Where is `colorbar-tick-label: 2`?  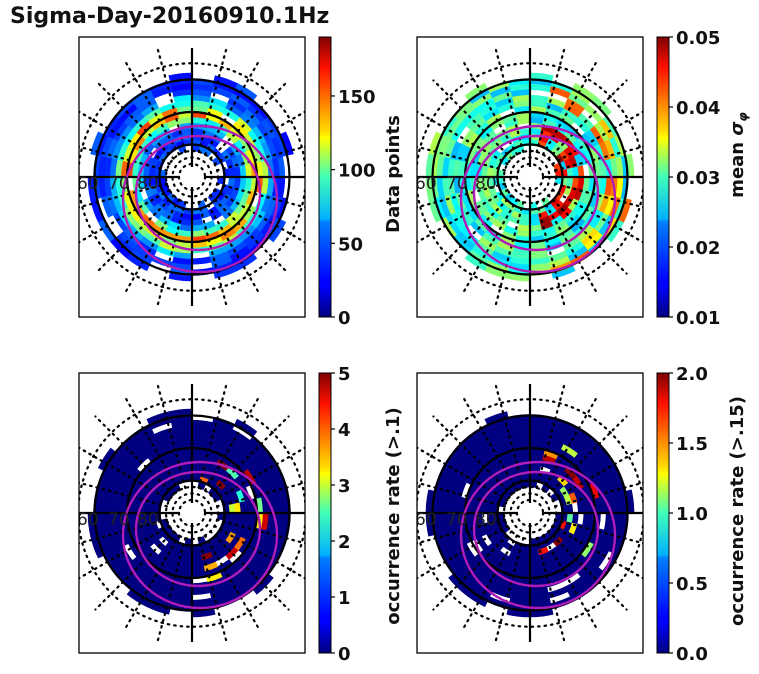
colorbar-tick-label: 2 is located at coordinates (344, 542).